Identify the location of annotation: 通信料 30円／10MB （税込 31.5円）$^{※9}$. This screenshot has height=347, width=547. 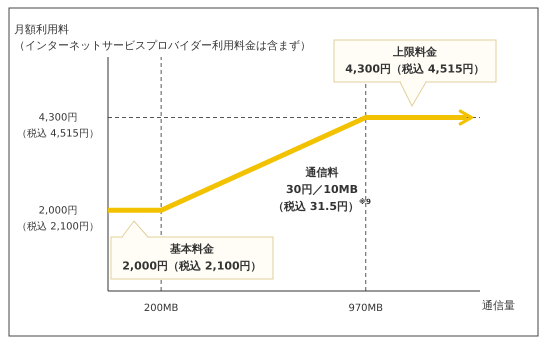
(322, 189).